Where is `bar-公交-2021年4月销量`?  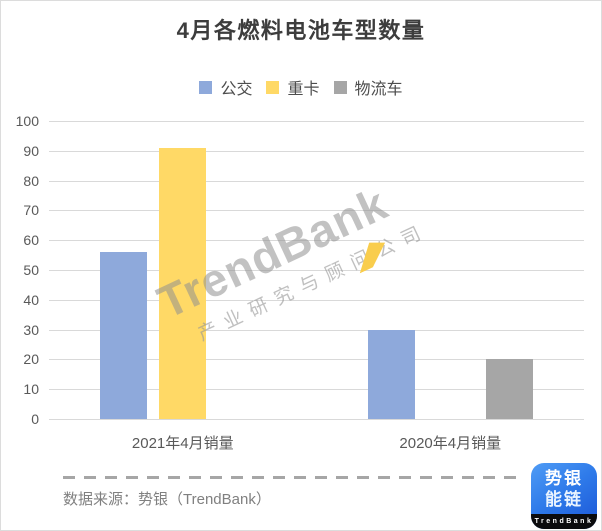
bar-公交-2021年4月销量 is located at coordinates (124, 335).